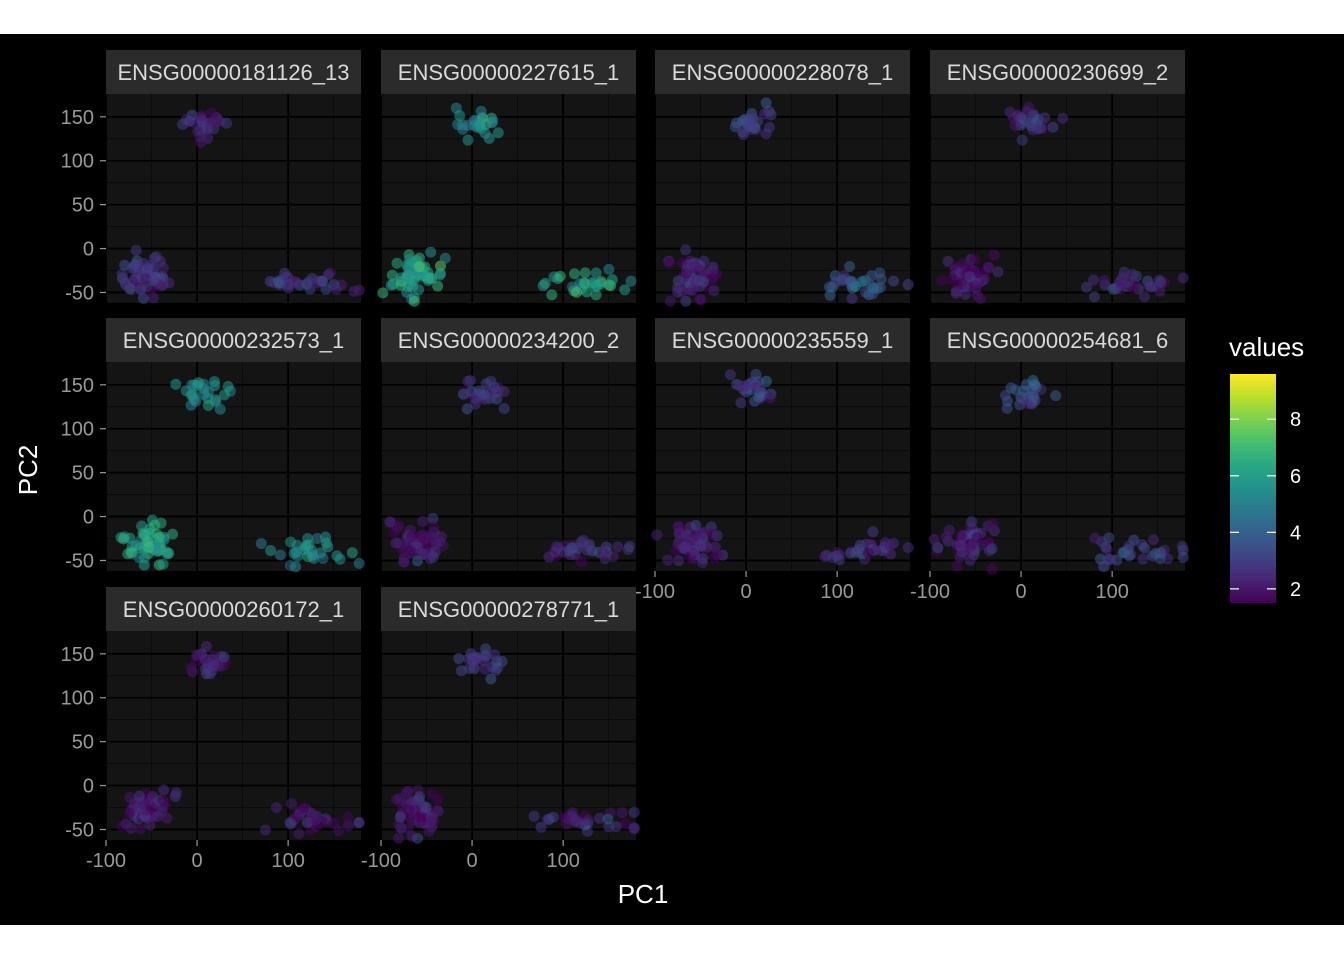  What do you see at coordinates (508, 444) in the screenshot?
I see `facet-panel: ENSG00000234200_2` at bounding box center [508, 444].